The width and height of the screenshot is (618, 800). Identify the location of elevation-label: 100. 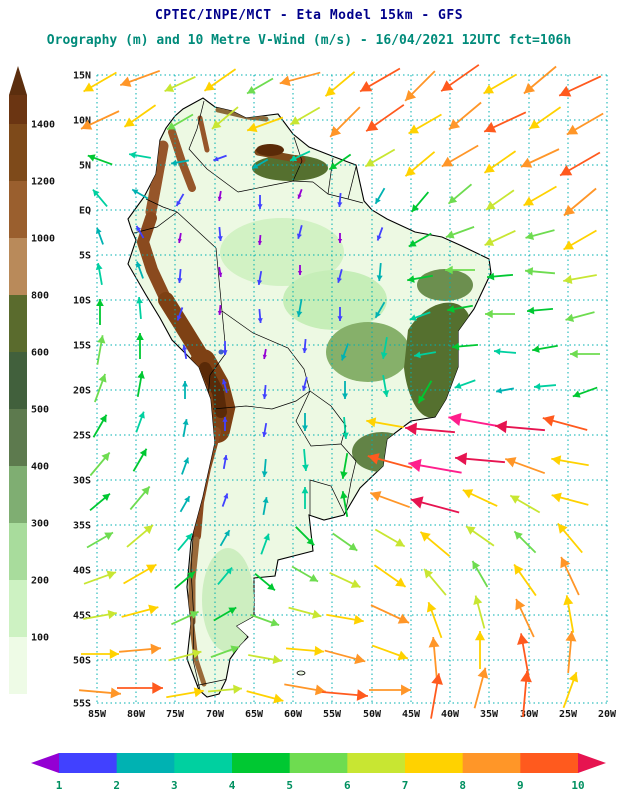
(40, 638).